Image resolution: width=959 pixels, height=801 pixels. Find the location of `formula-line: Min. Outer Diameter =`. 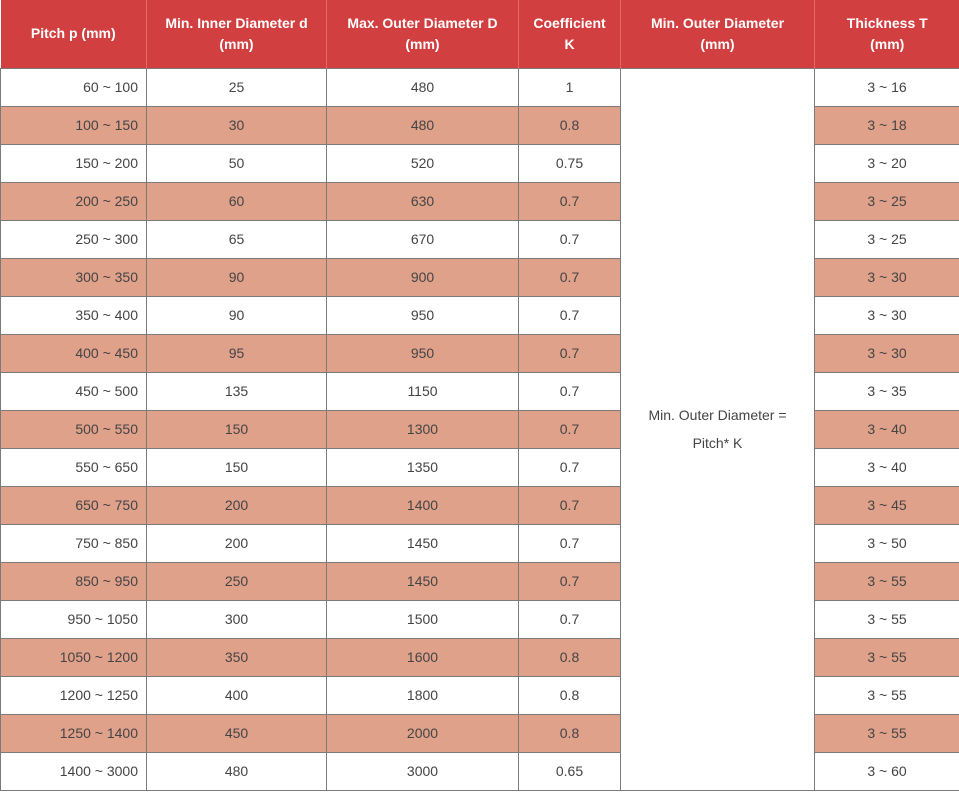

formula-line: Min. Outer Diameter = is located at coordinates (717, 415).